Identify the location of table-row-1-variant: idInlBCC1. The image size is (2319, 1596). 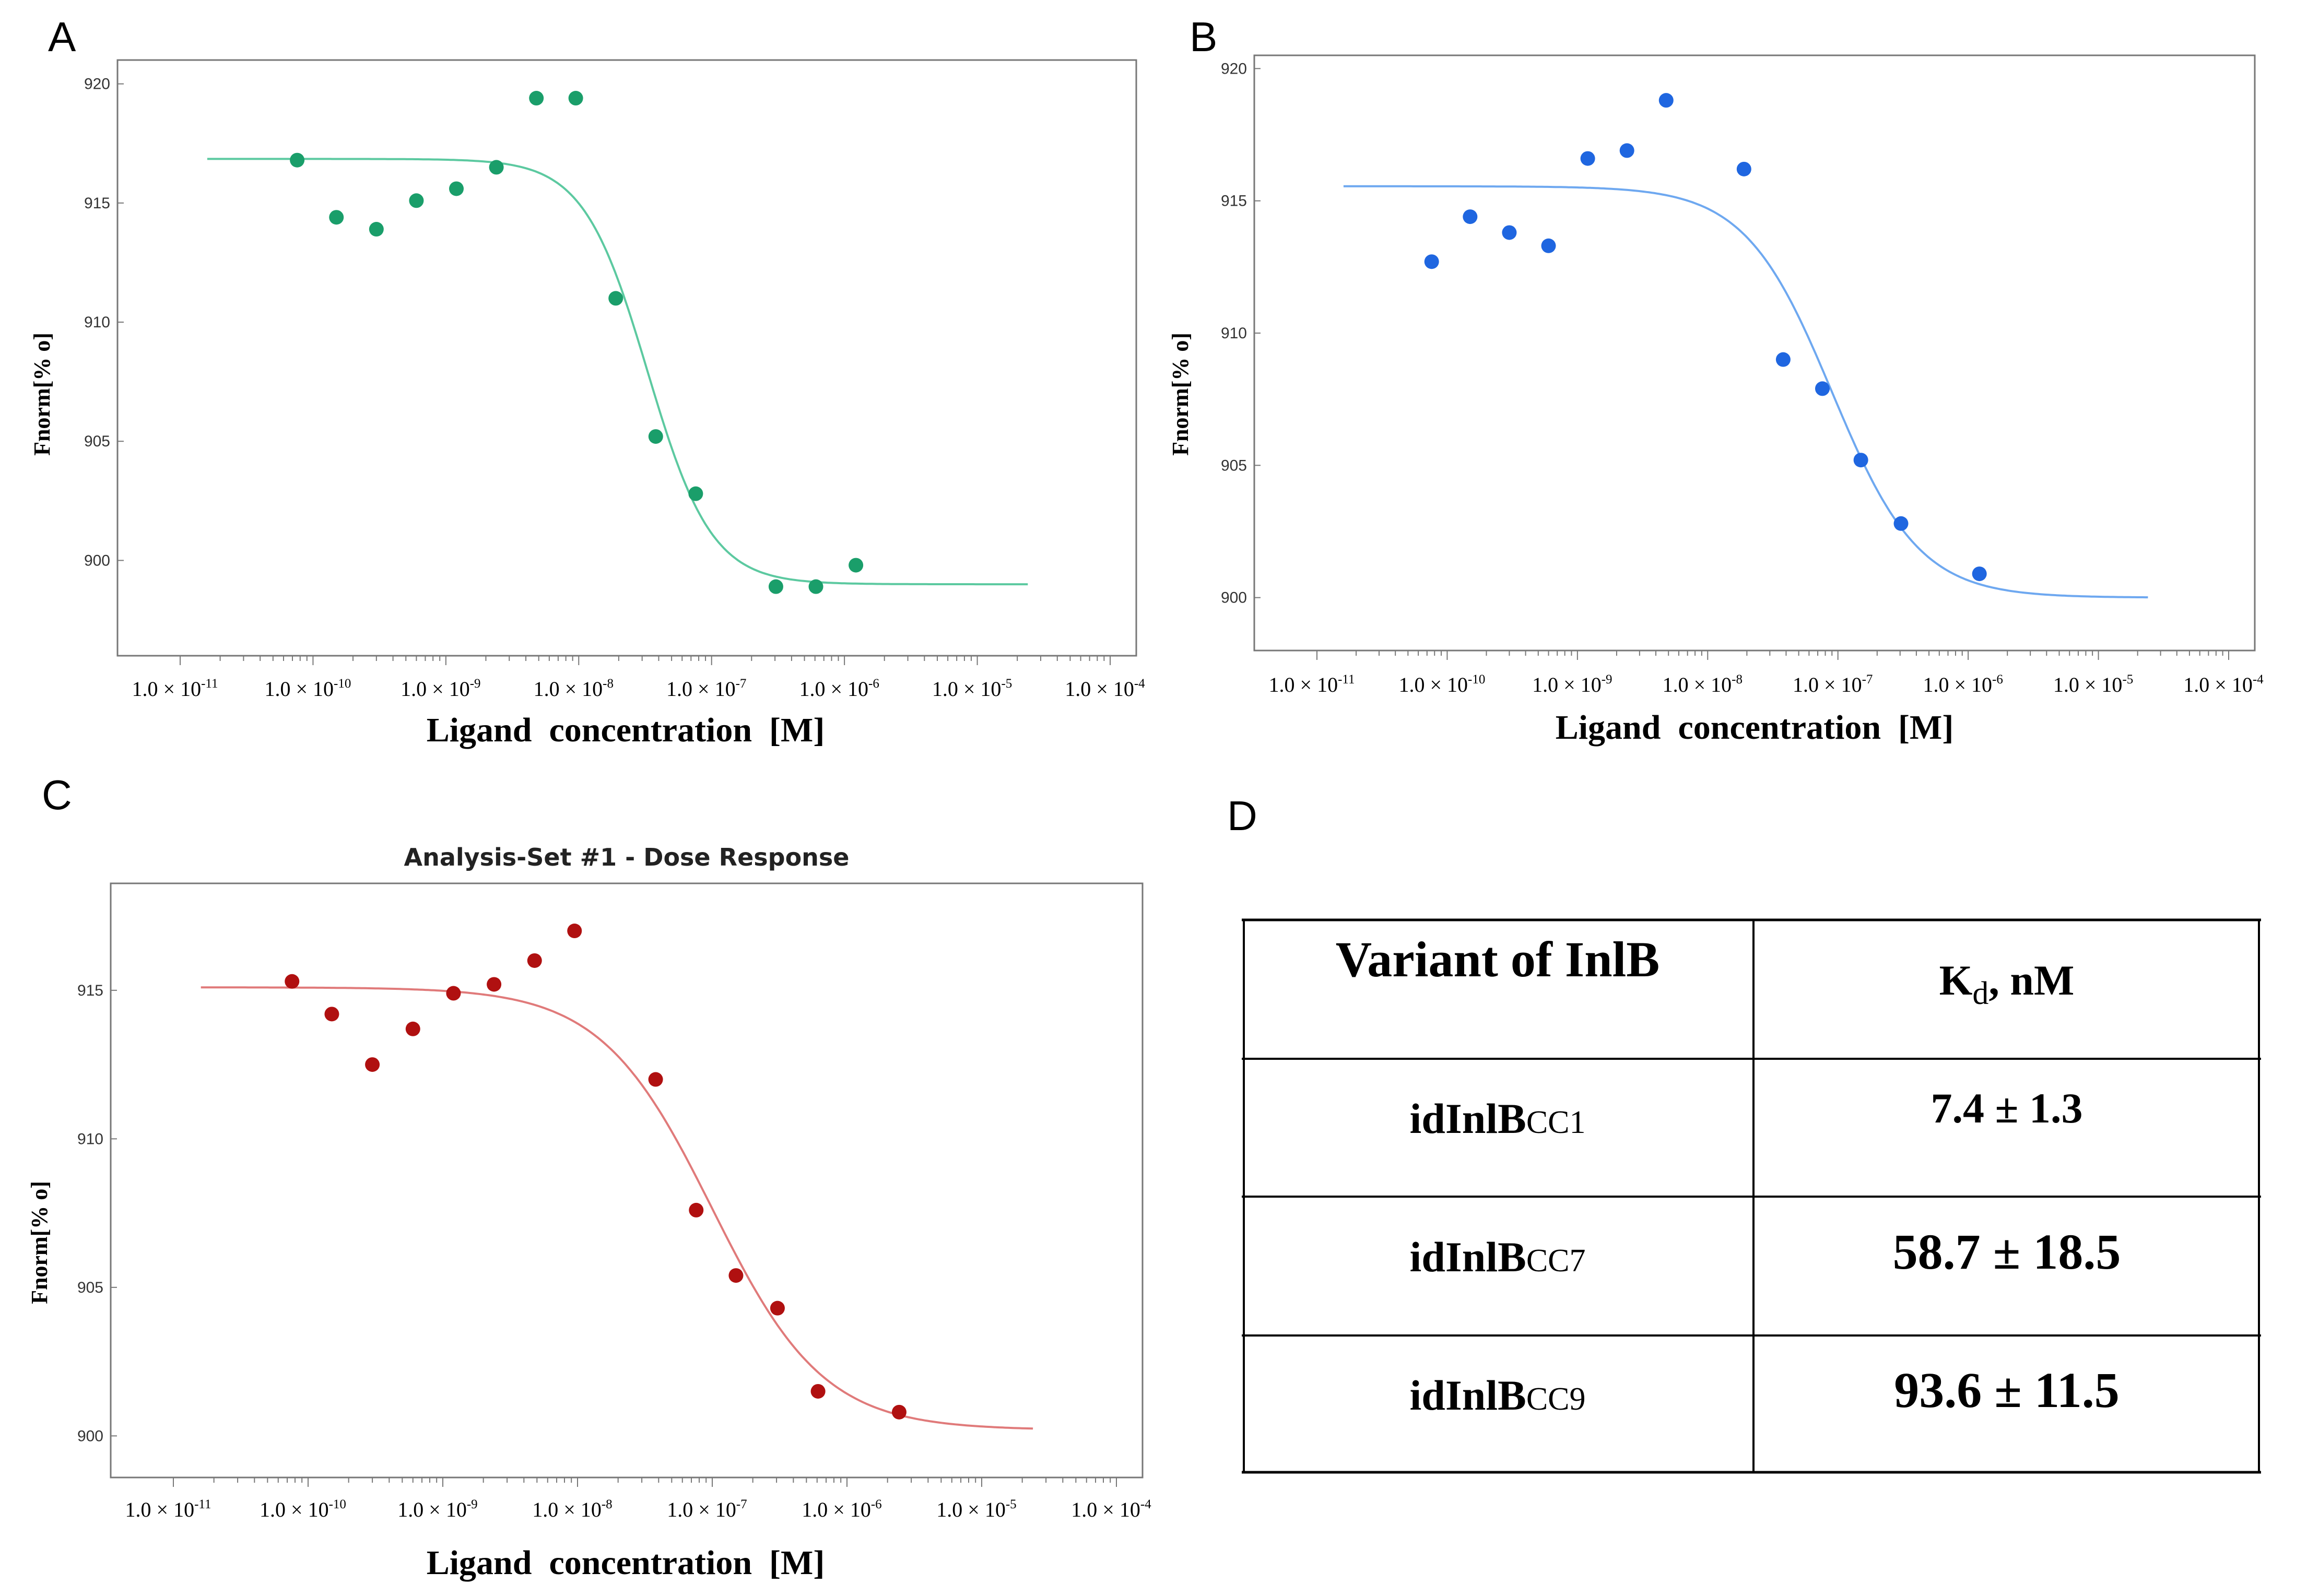
(1497, 1119).